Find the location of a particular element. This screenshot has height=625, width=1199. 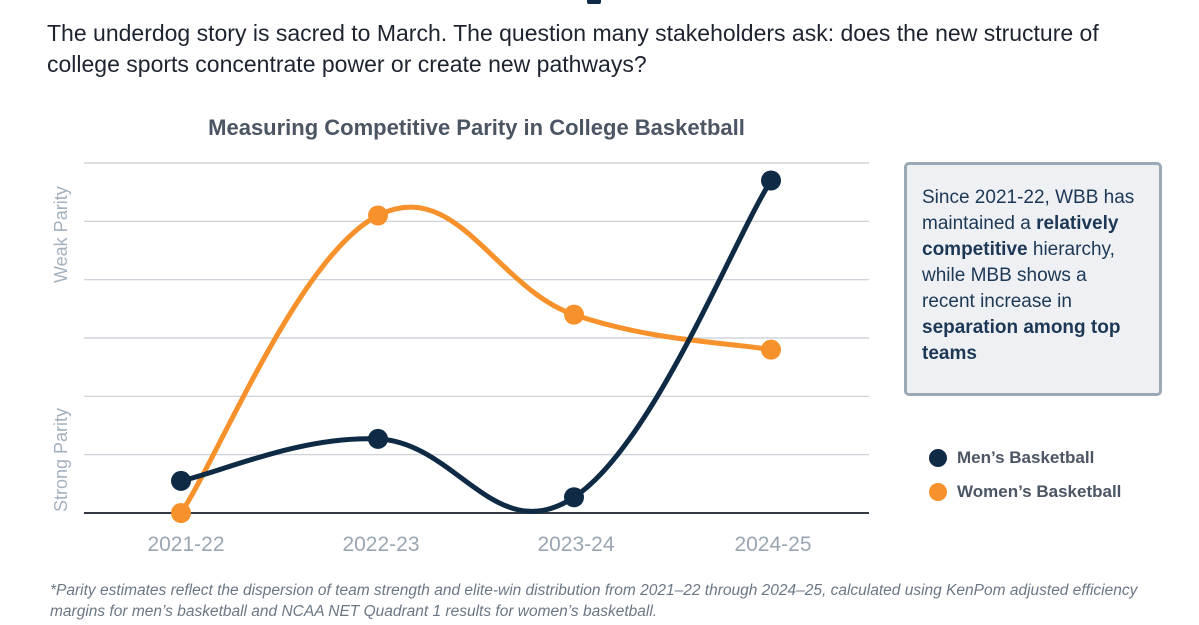

legend-label: Women’s Basketball is located at coordinates (1039, 491).